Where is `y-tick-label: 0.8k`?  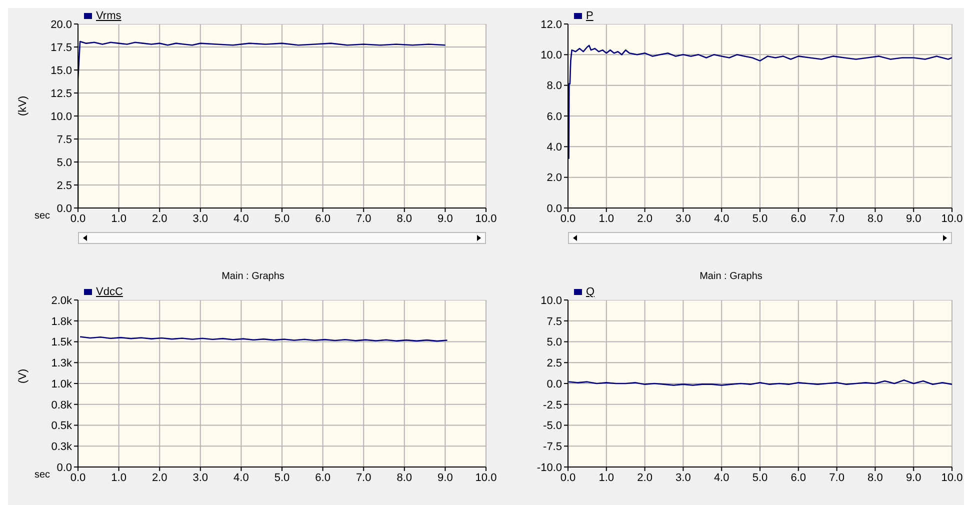 y-tick-label: 0.8k is located at coordinates (61, 405).